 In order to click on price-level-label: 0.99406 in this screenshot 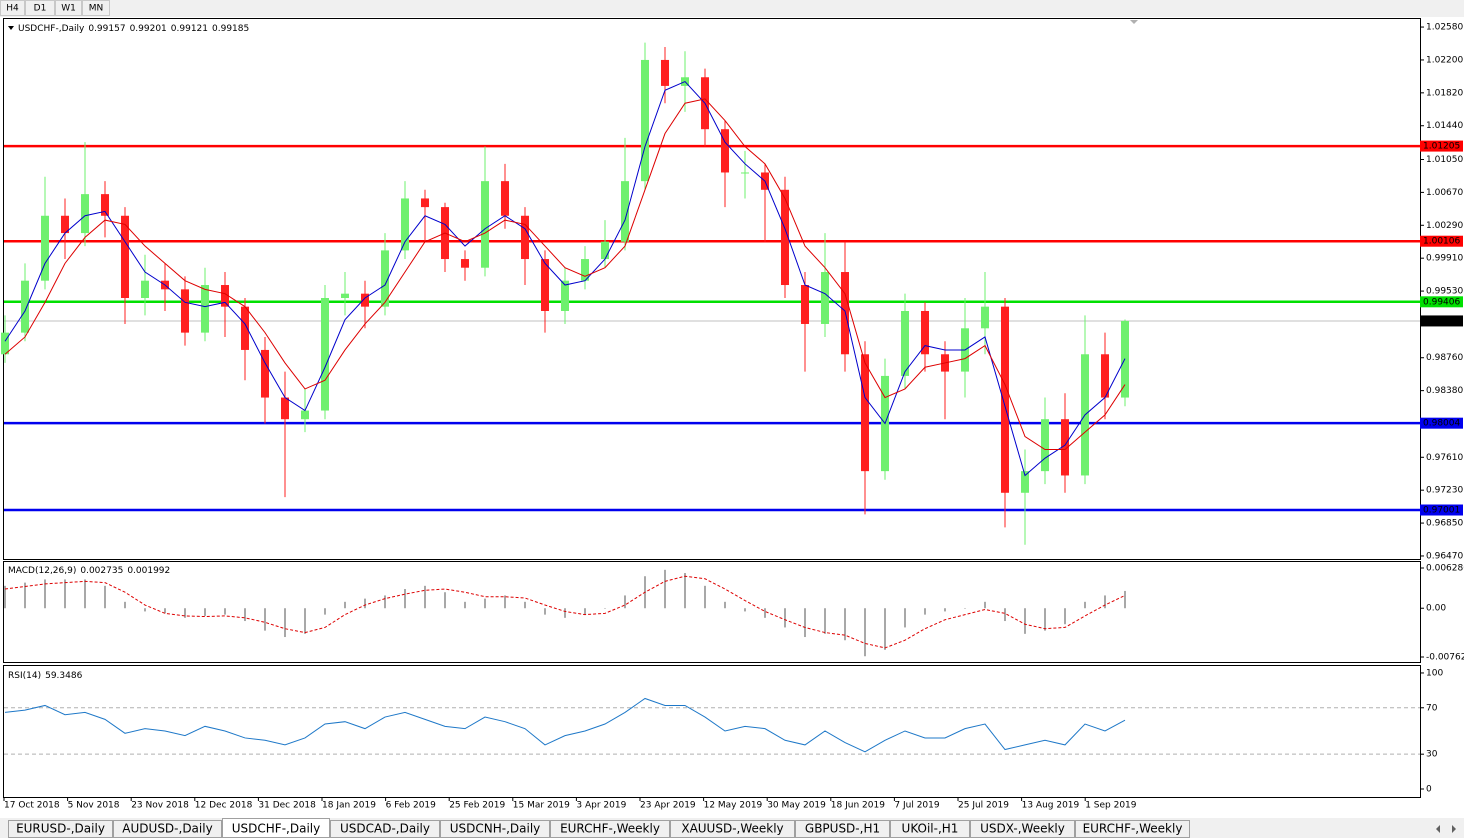, I will do `click(1441, 302)`.